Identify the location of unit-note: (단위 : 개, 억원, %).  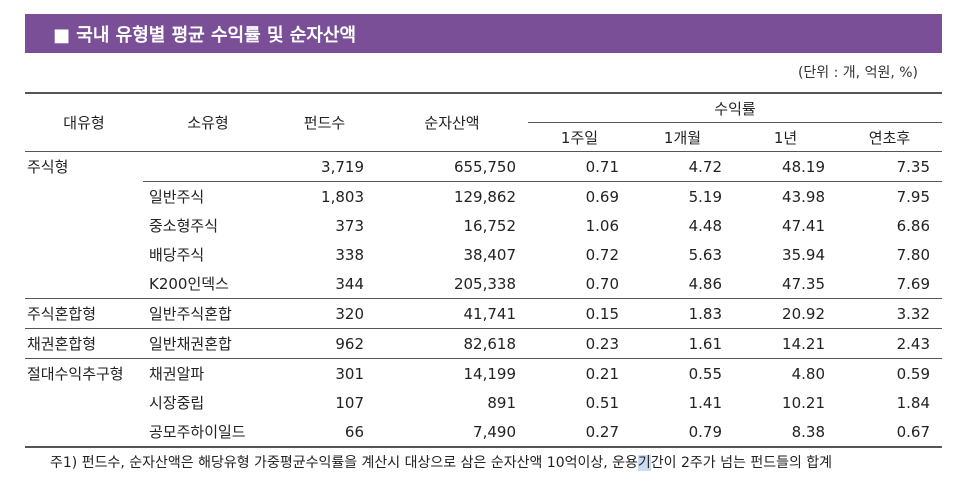
(857, 73).